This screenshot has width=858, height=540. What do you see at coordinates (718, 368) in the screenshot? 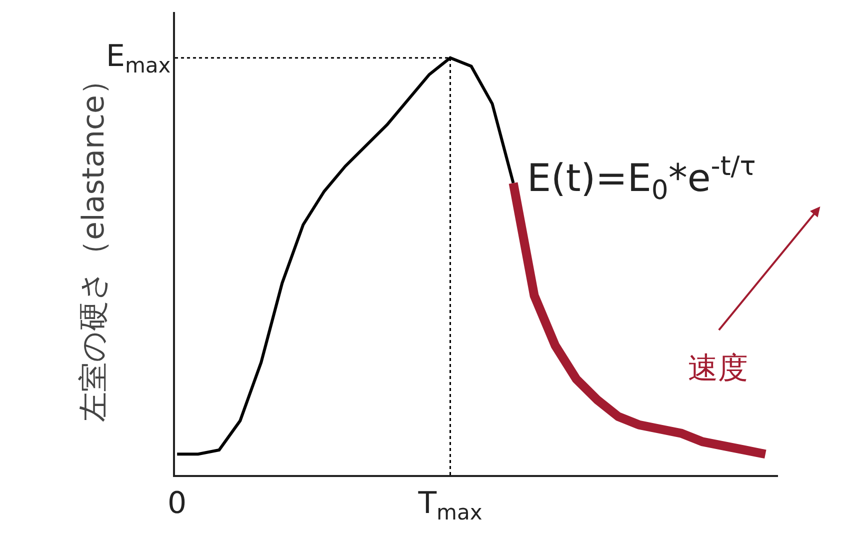
I see `annotation: 速度` at bounding box center [718, 368].